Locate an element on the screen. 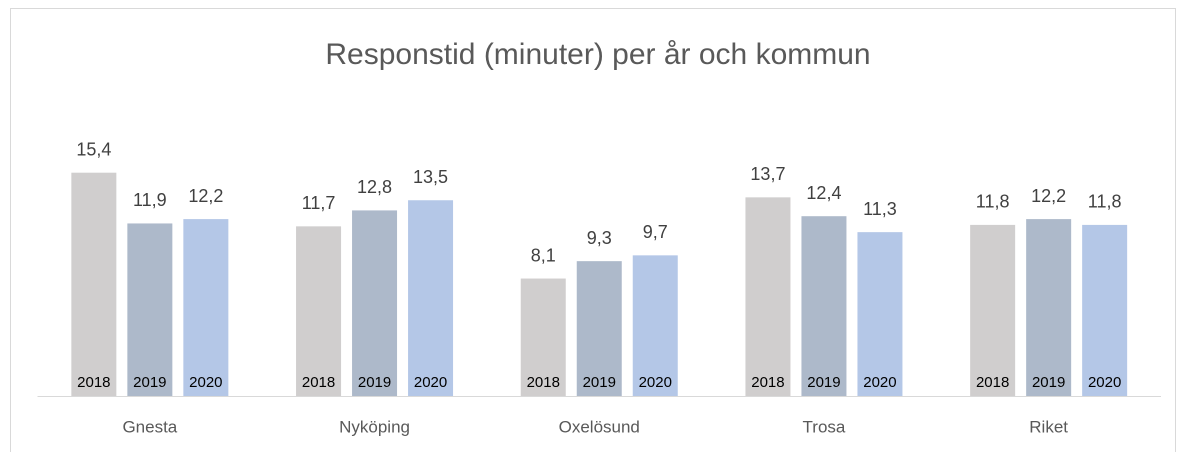 The width and height of the screenshot is (1186, 452). x-tick-label: Trosa is located at coordinates (824, 426).